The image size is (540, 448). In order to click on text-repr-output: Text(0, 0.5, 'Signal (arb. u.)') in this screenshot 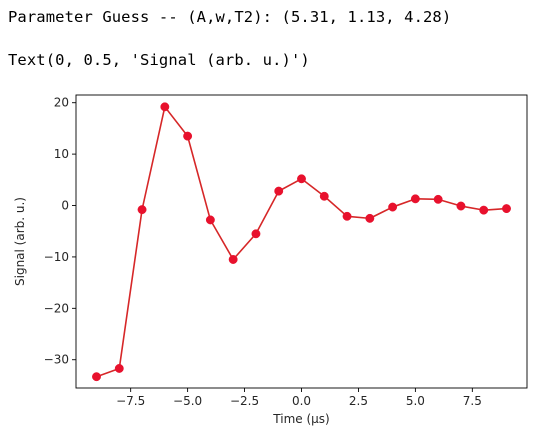, I will do `click(159, 60)`.